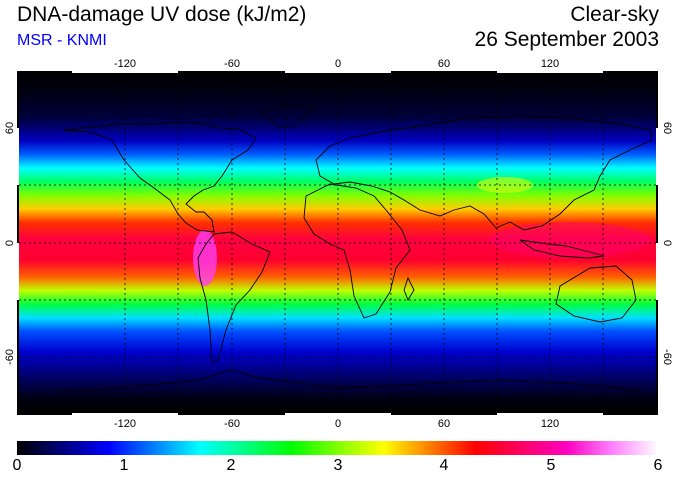 The height and width of the screenshot is (480, 678). What do you see at coordinates (232, 64) in the screenshot?
I see `lon-tick-top-minus60: -60` at bounding box center [232, 64].